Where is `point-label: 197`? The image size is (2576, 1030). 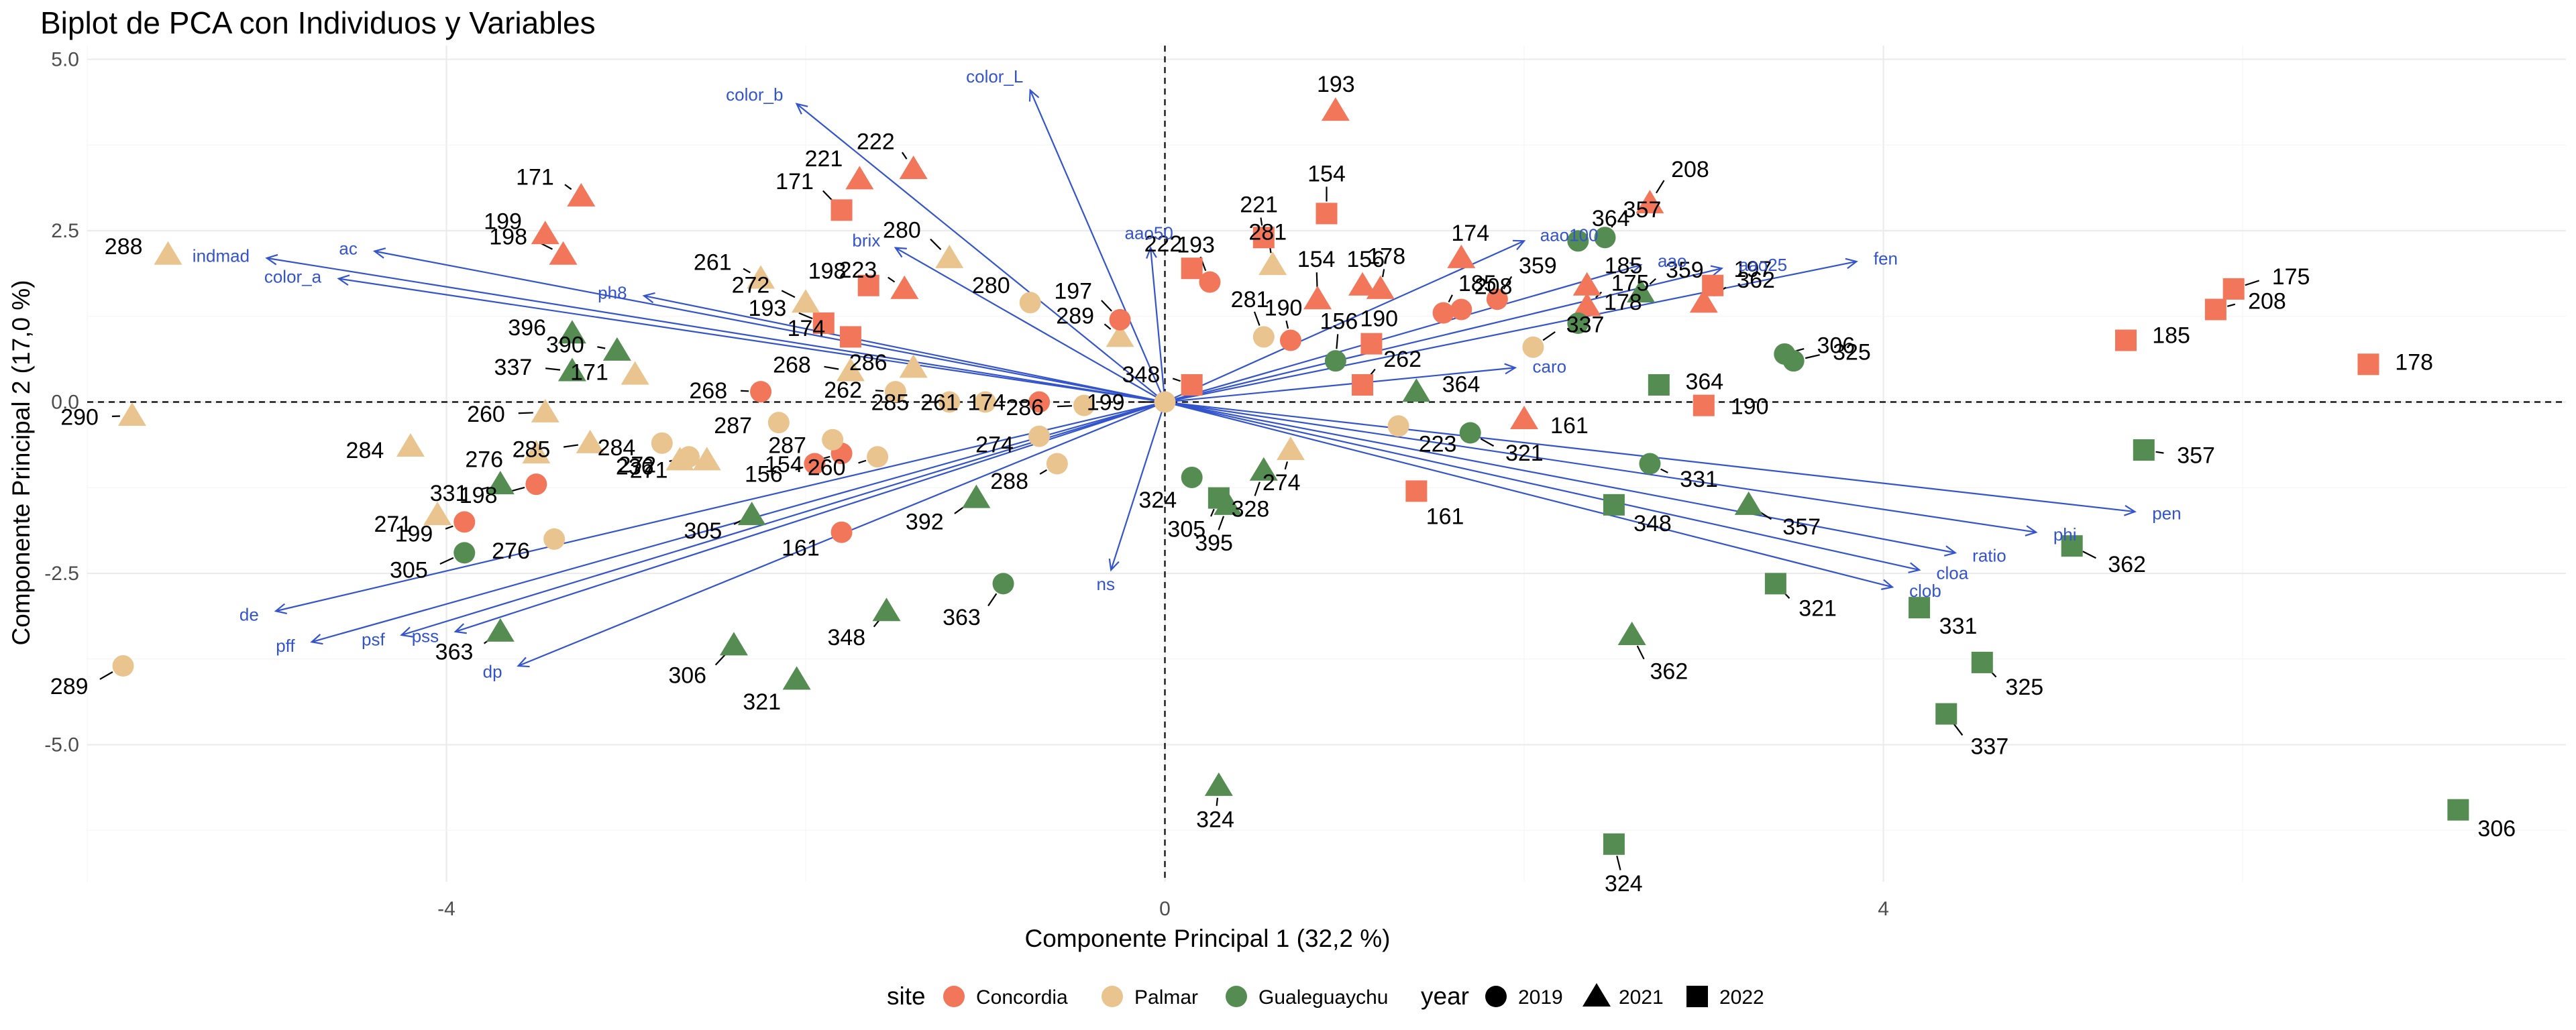 point-label: 197 is located at coordinates (1073, 291).